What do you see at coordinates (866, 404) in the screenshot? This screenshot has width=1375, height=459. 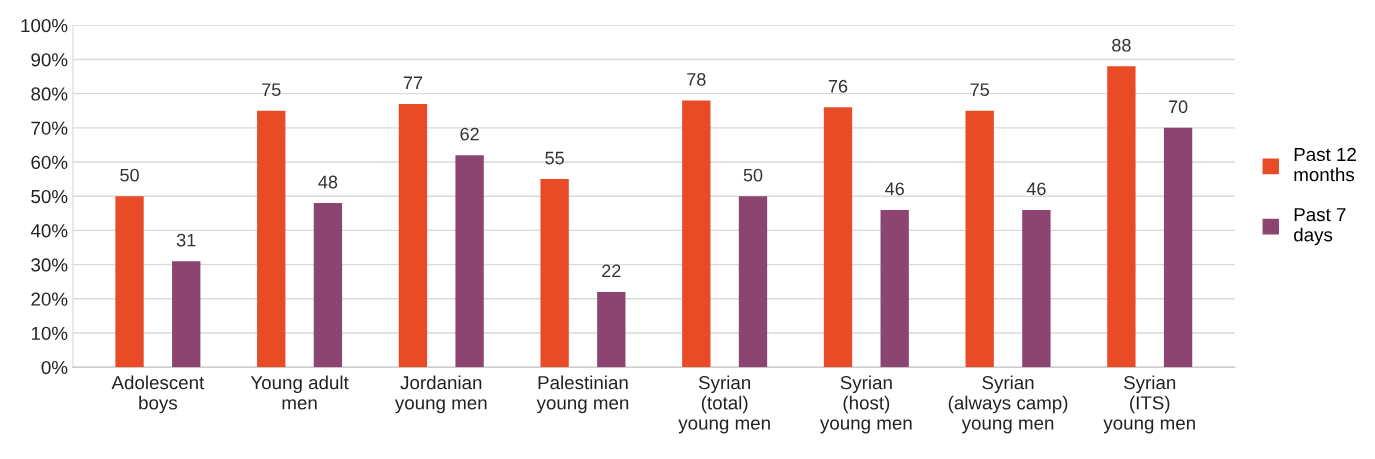 I see `x-tick-label: Syrian (host) young men` at bounding box center [866, 404].